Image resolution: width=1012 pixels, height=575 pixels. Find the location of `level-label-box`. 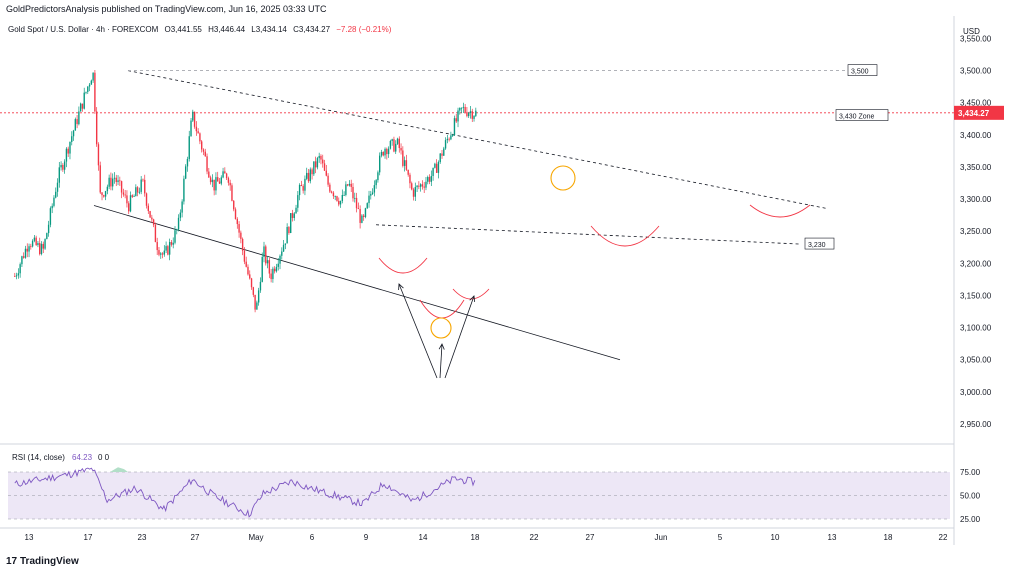

level-label-box is located at coordinates (819, 243).